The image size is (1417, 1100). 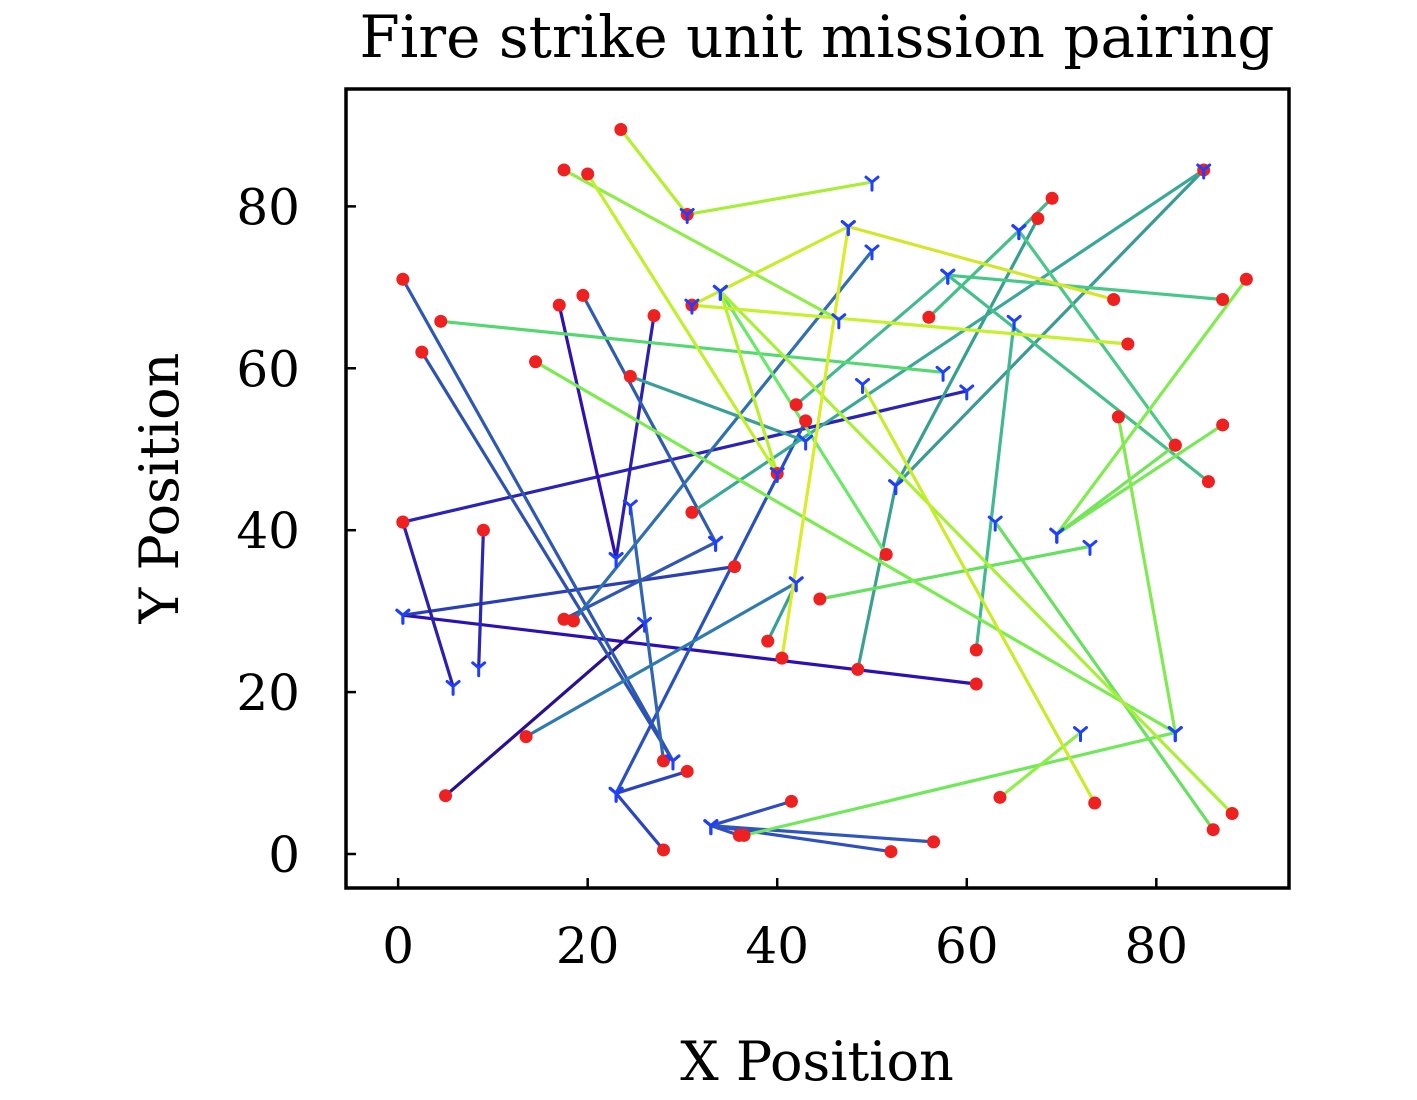 I want to click on y-tick-label: 40, so click(x=268, y=531).